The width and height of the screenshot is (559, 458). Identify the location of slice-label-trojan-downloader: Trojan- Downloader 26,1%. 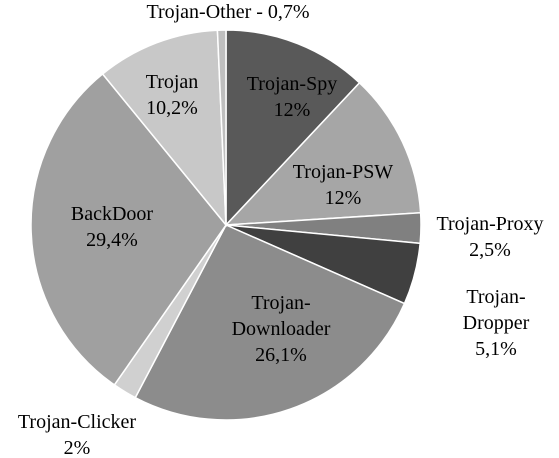
(281, 329).